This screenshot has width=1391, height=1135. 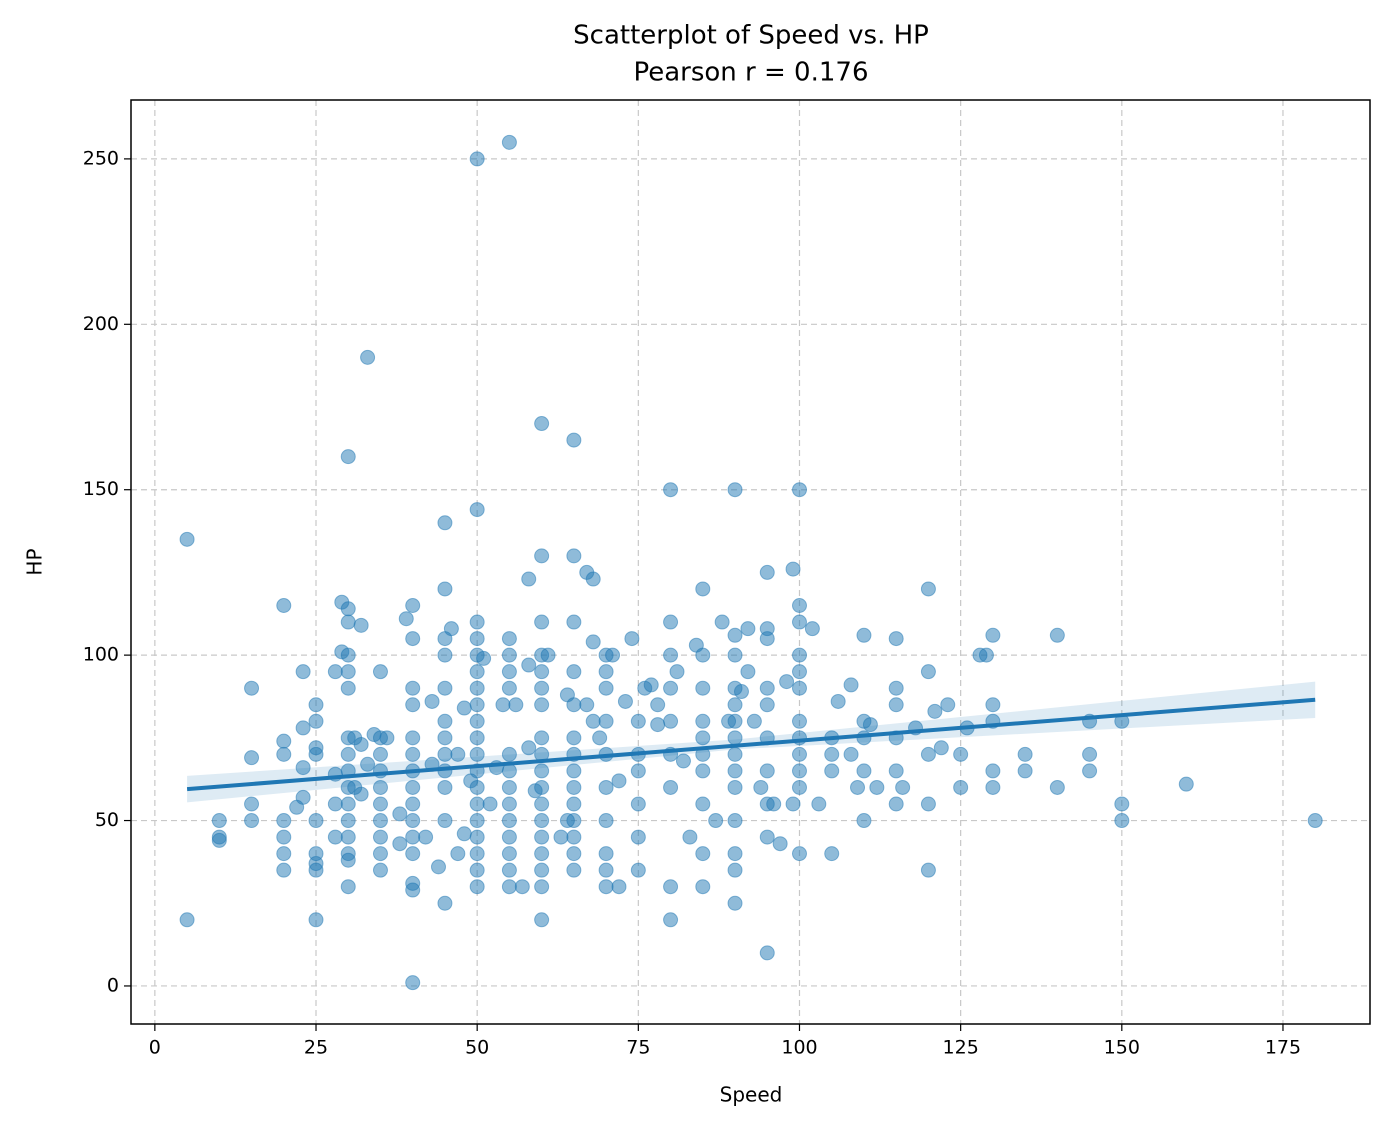 I want to click on y-tick-label: 200, so click(x=101, y=324).